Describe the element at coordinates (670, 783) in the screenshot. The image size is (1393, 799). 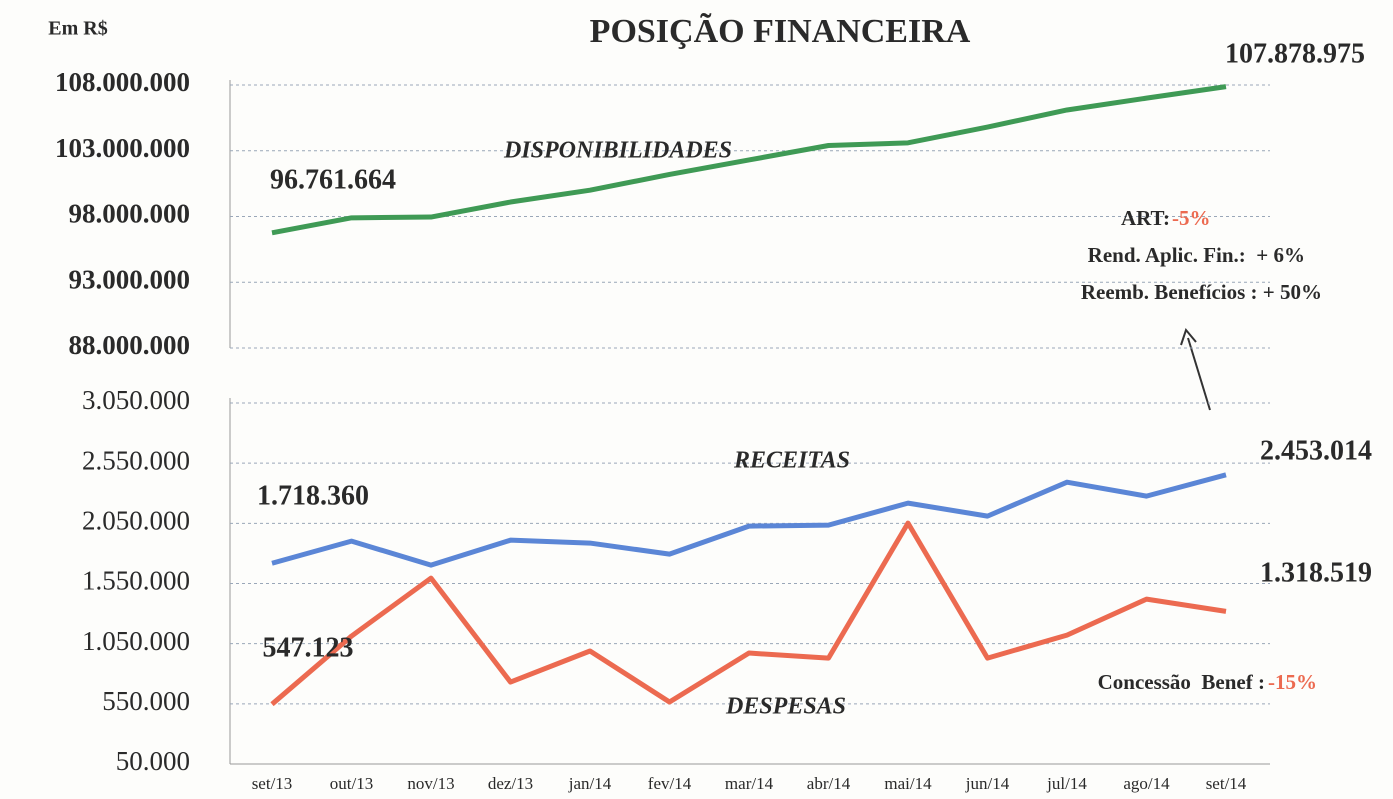
I see `x-tick-label: fev/14` at that location.